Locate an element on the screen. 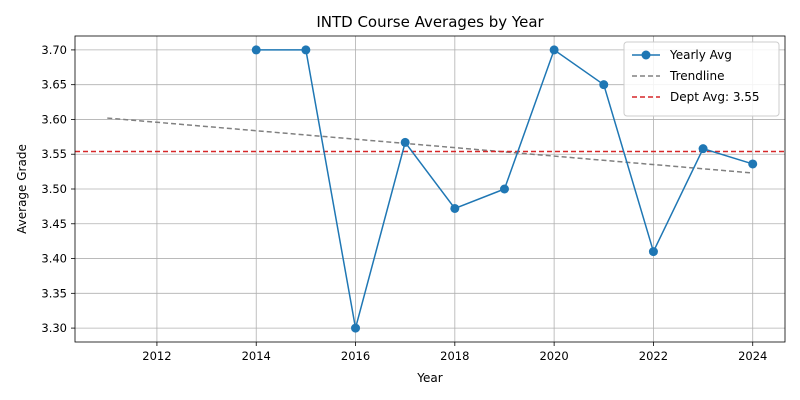 The width and height of the screenshot is (800, 400). y-tick-label: 3.40 is located at coordinates (54, 259).